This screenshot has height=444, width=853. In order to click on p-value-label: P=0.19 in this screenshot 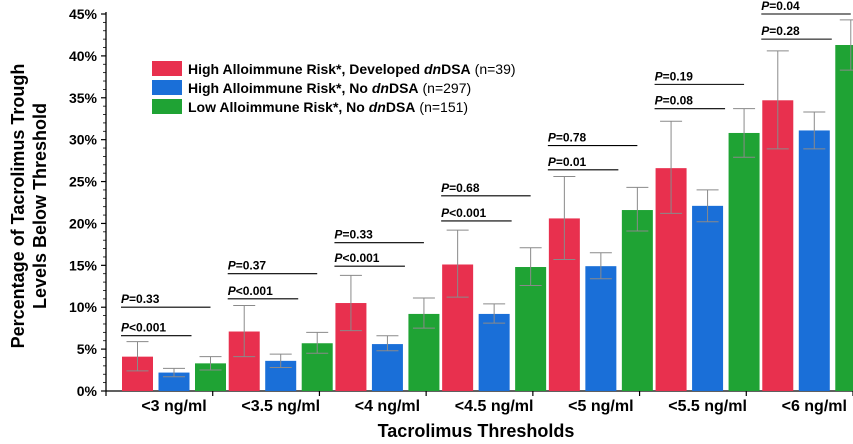, I will do `click(674, 76)`.